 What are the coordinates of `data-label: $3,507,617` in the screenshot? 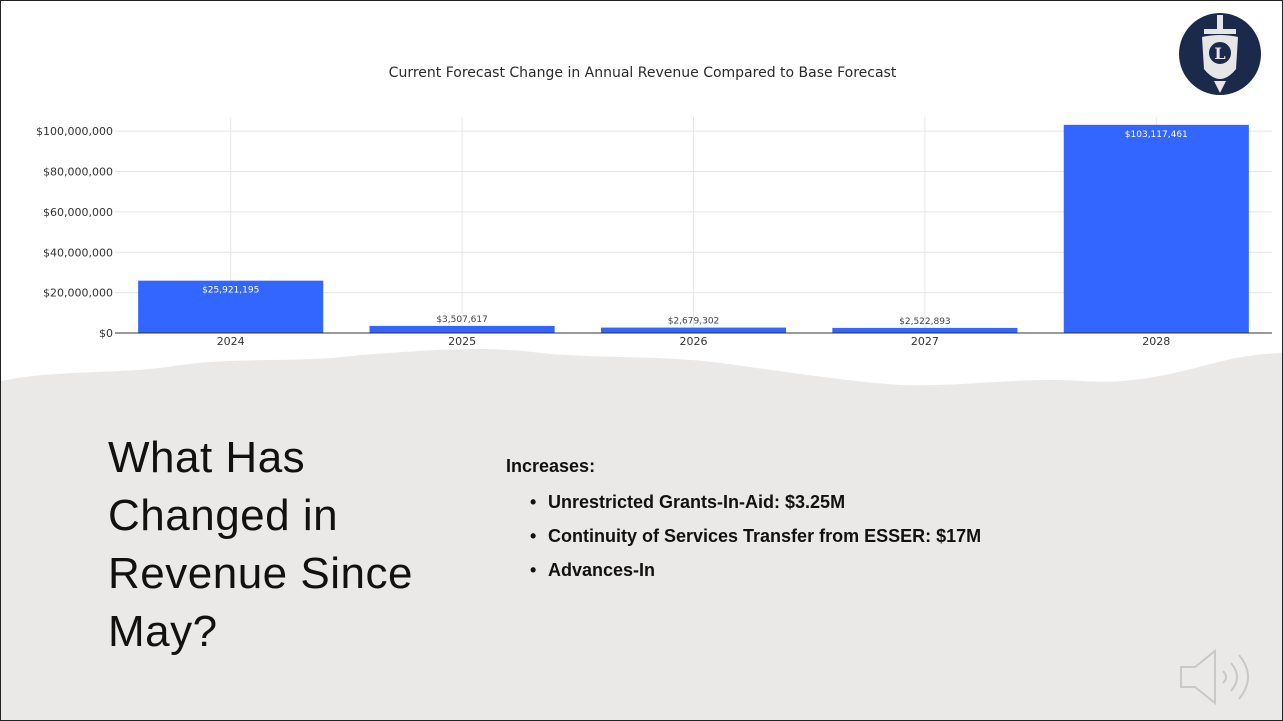 It's located at (462, 320).